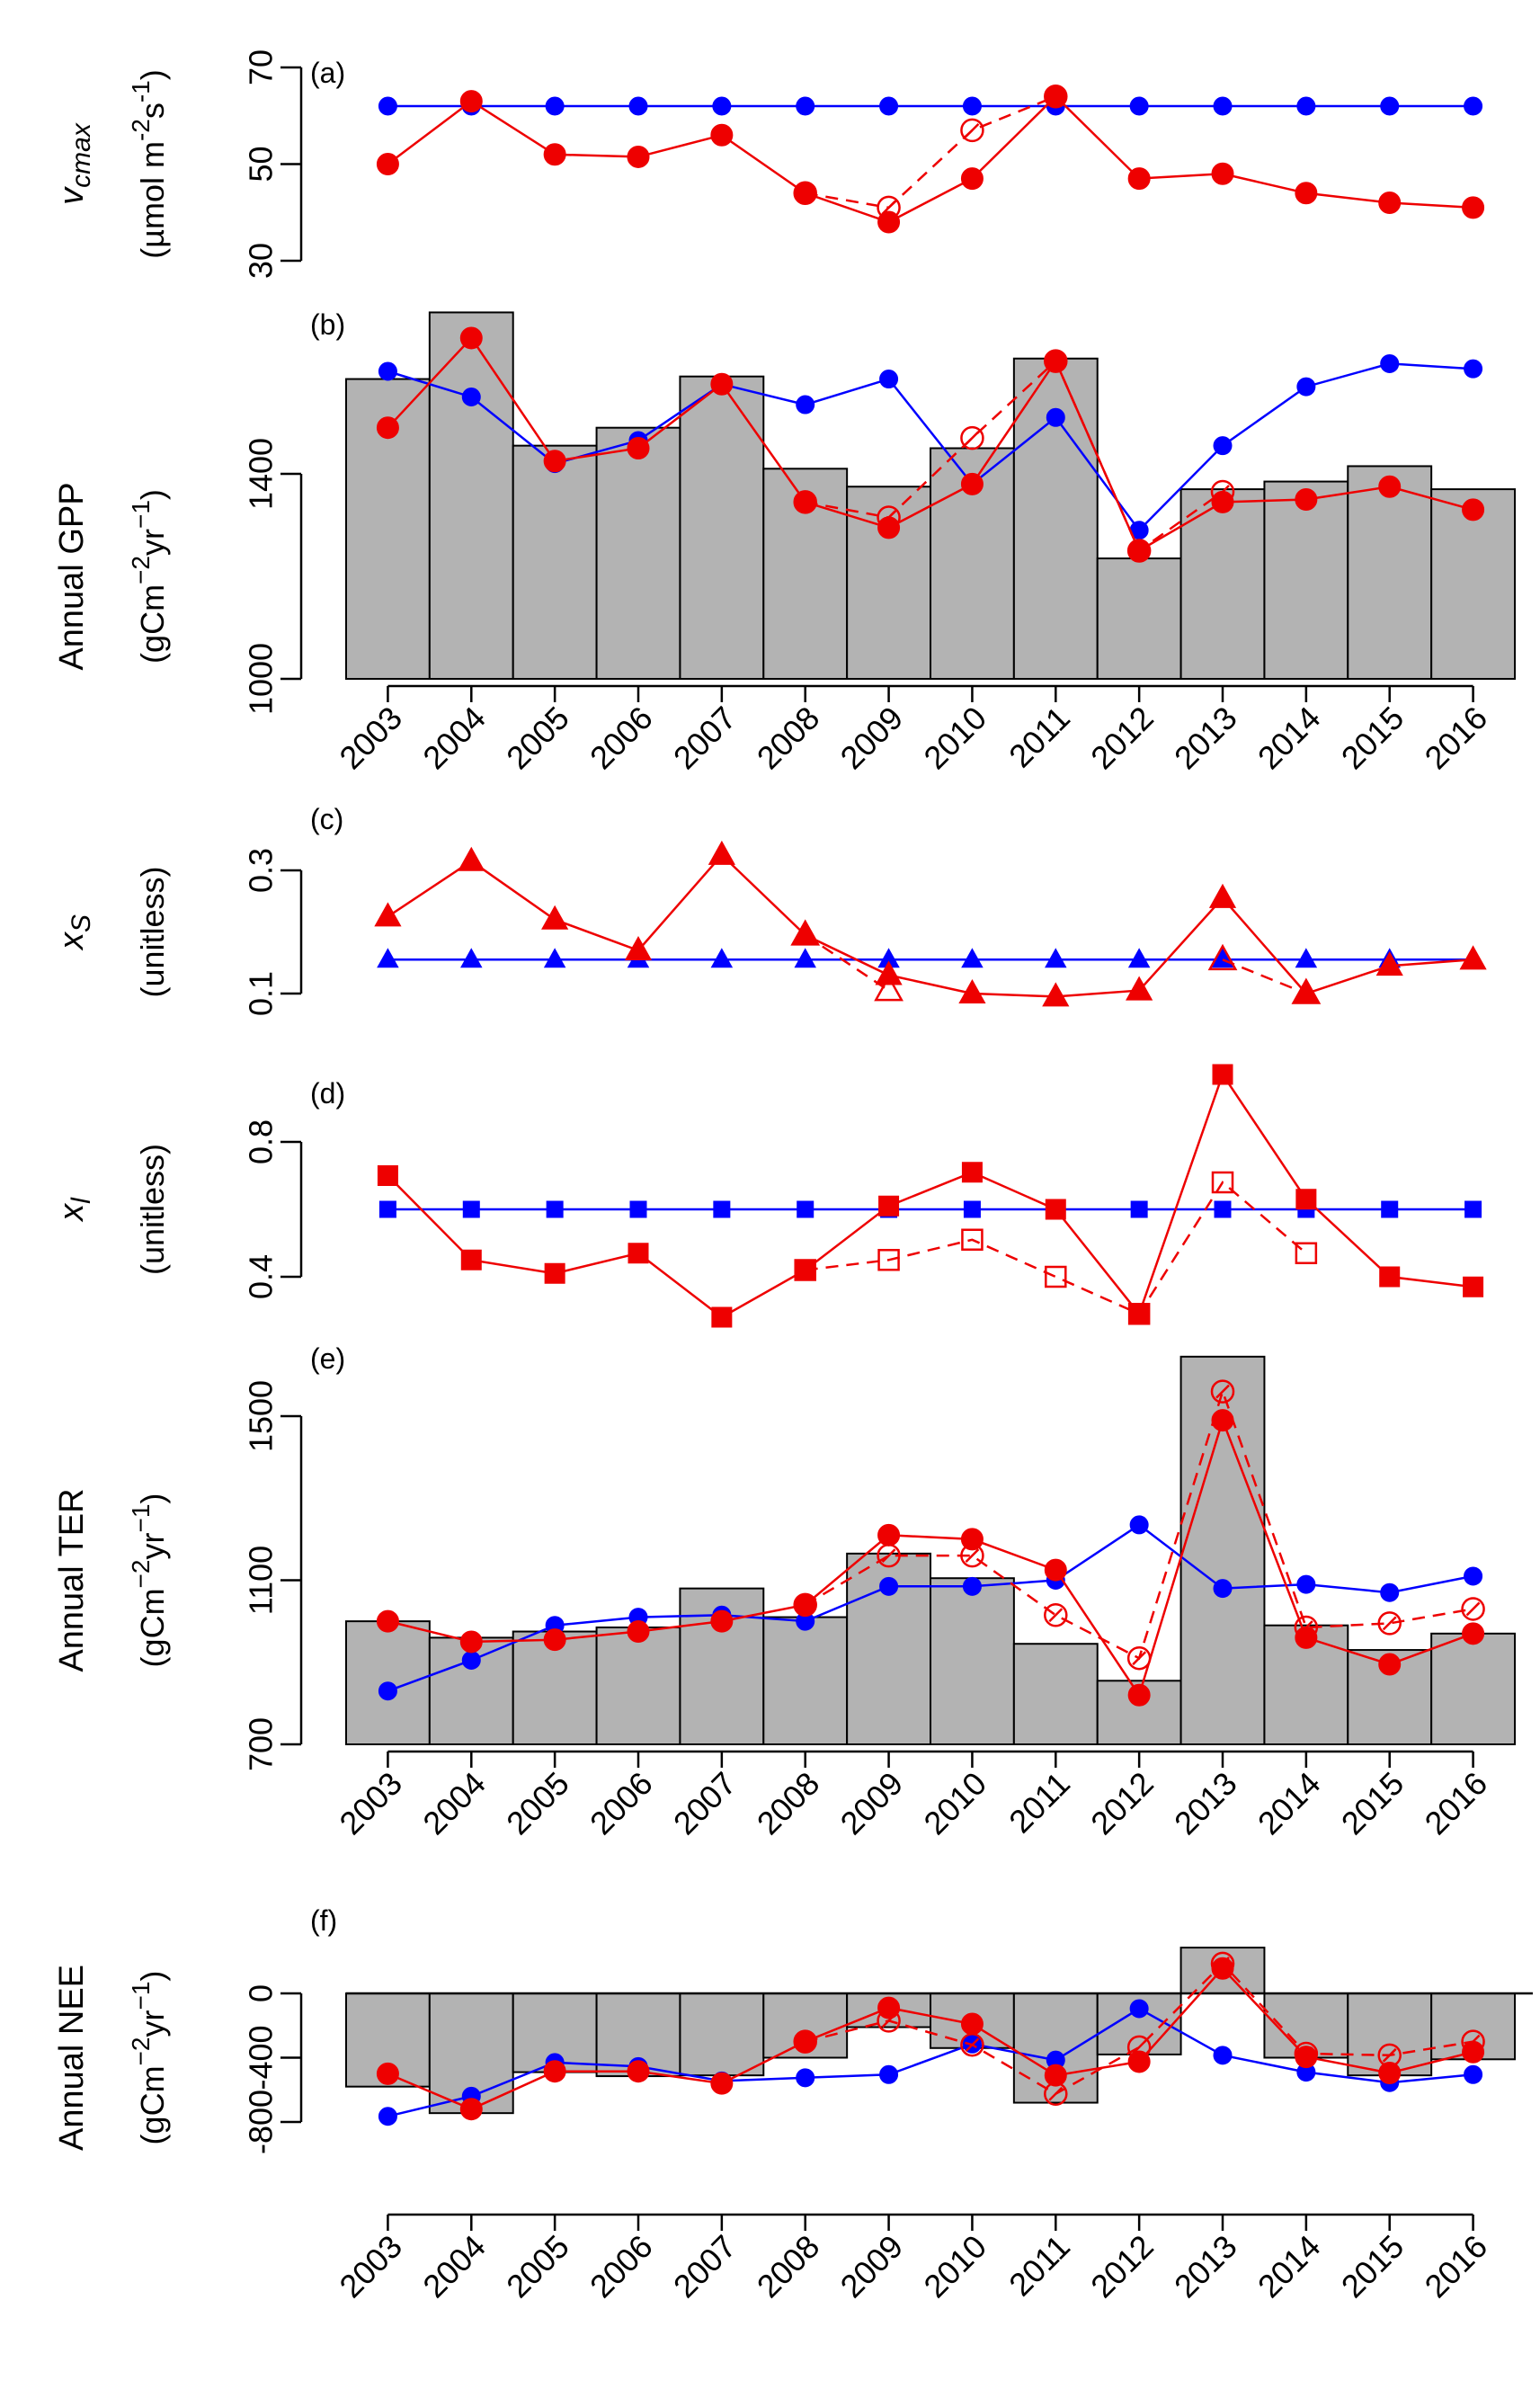 The image size is (1540, 2407). Describe the element at coordinates (638, 1632) in the screenshot. I see `point-e-2-2006` at that location.